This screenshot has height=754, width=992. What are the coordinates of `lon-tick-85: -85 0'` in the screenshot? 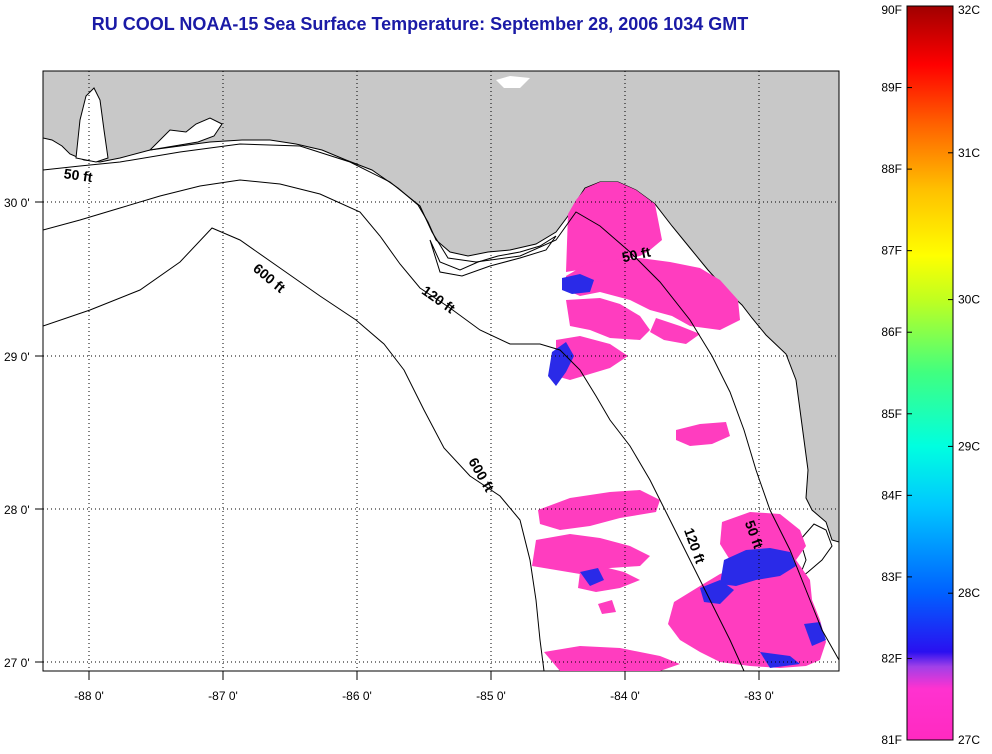 It's located at (491, 696).